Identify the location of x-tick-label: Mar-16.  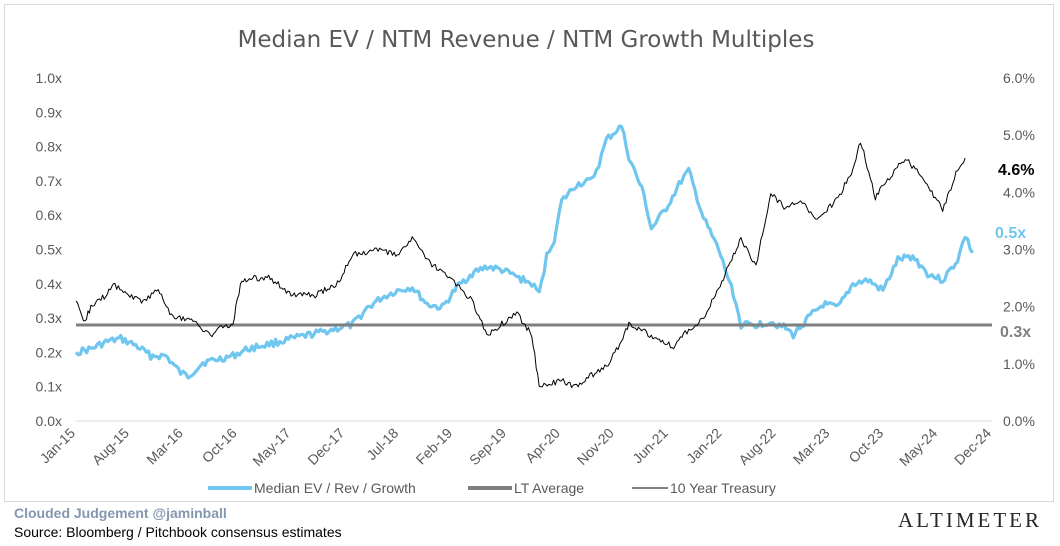
(164, 446).